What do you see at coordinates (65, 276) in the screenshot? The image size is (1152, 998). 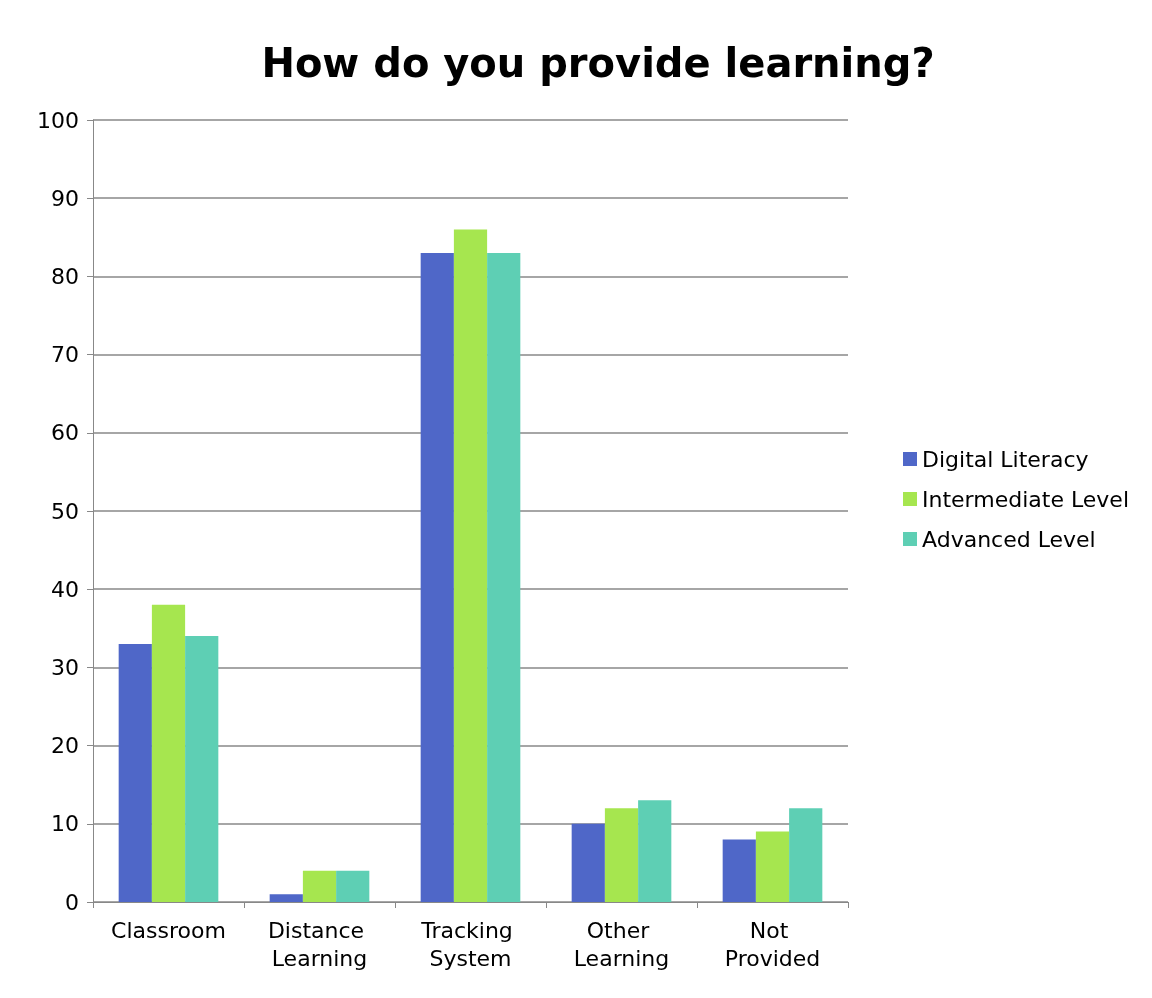 I see `y-tick-label: 80` at bounding box center [65, 276].